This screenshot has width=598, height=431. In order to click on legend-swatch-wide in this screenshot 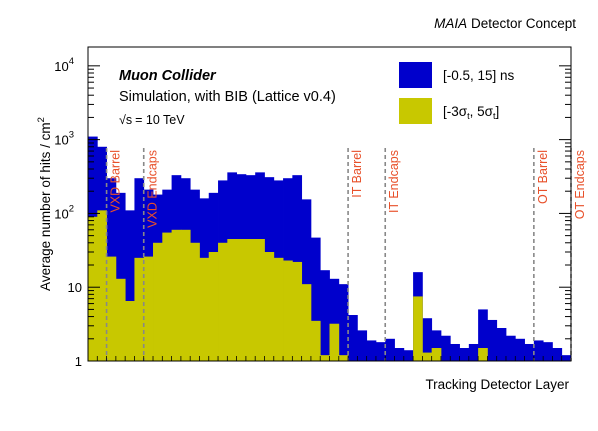, I will do `click(415, 75)`.